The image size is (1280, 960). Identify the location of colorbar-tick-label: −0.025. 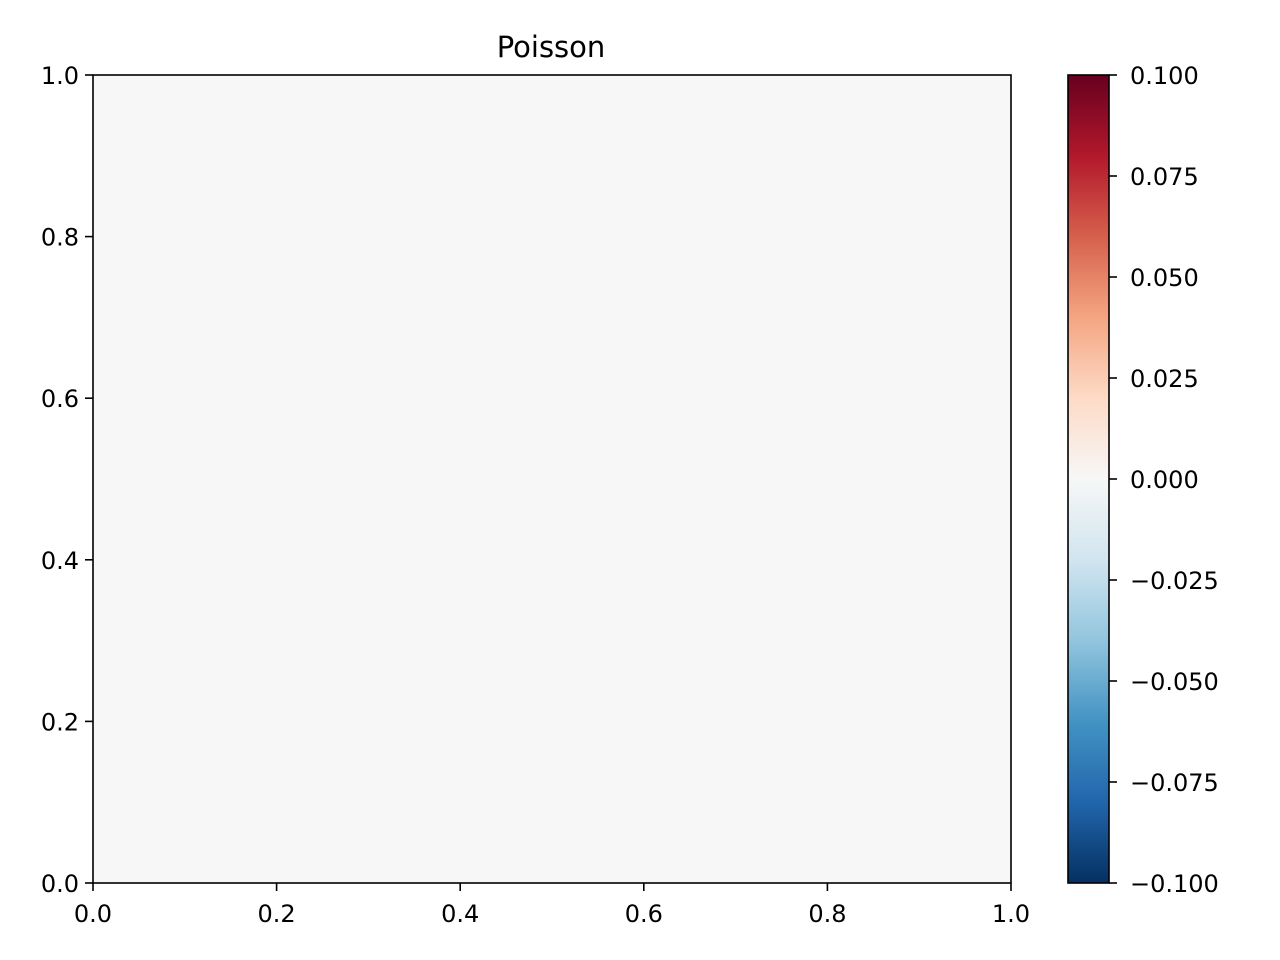
(1174, 581).